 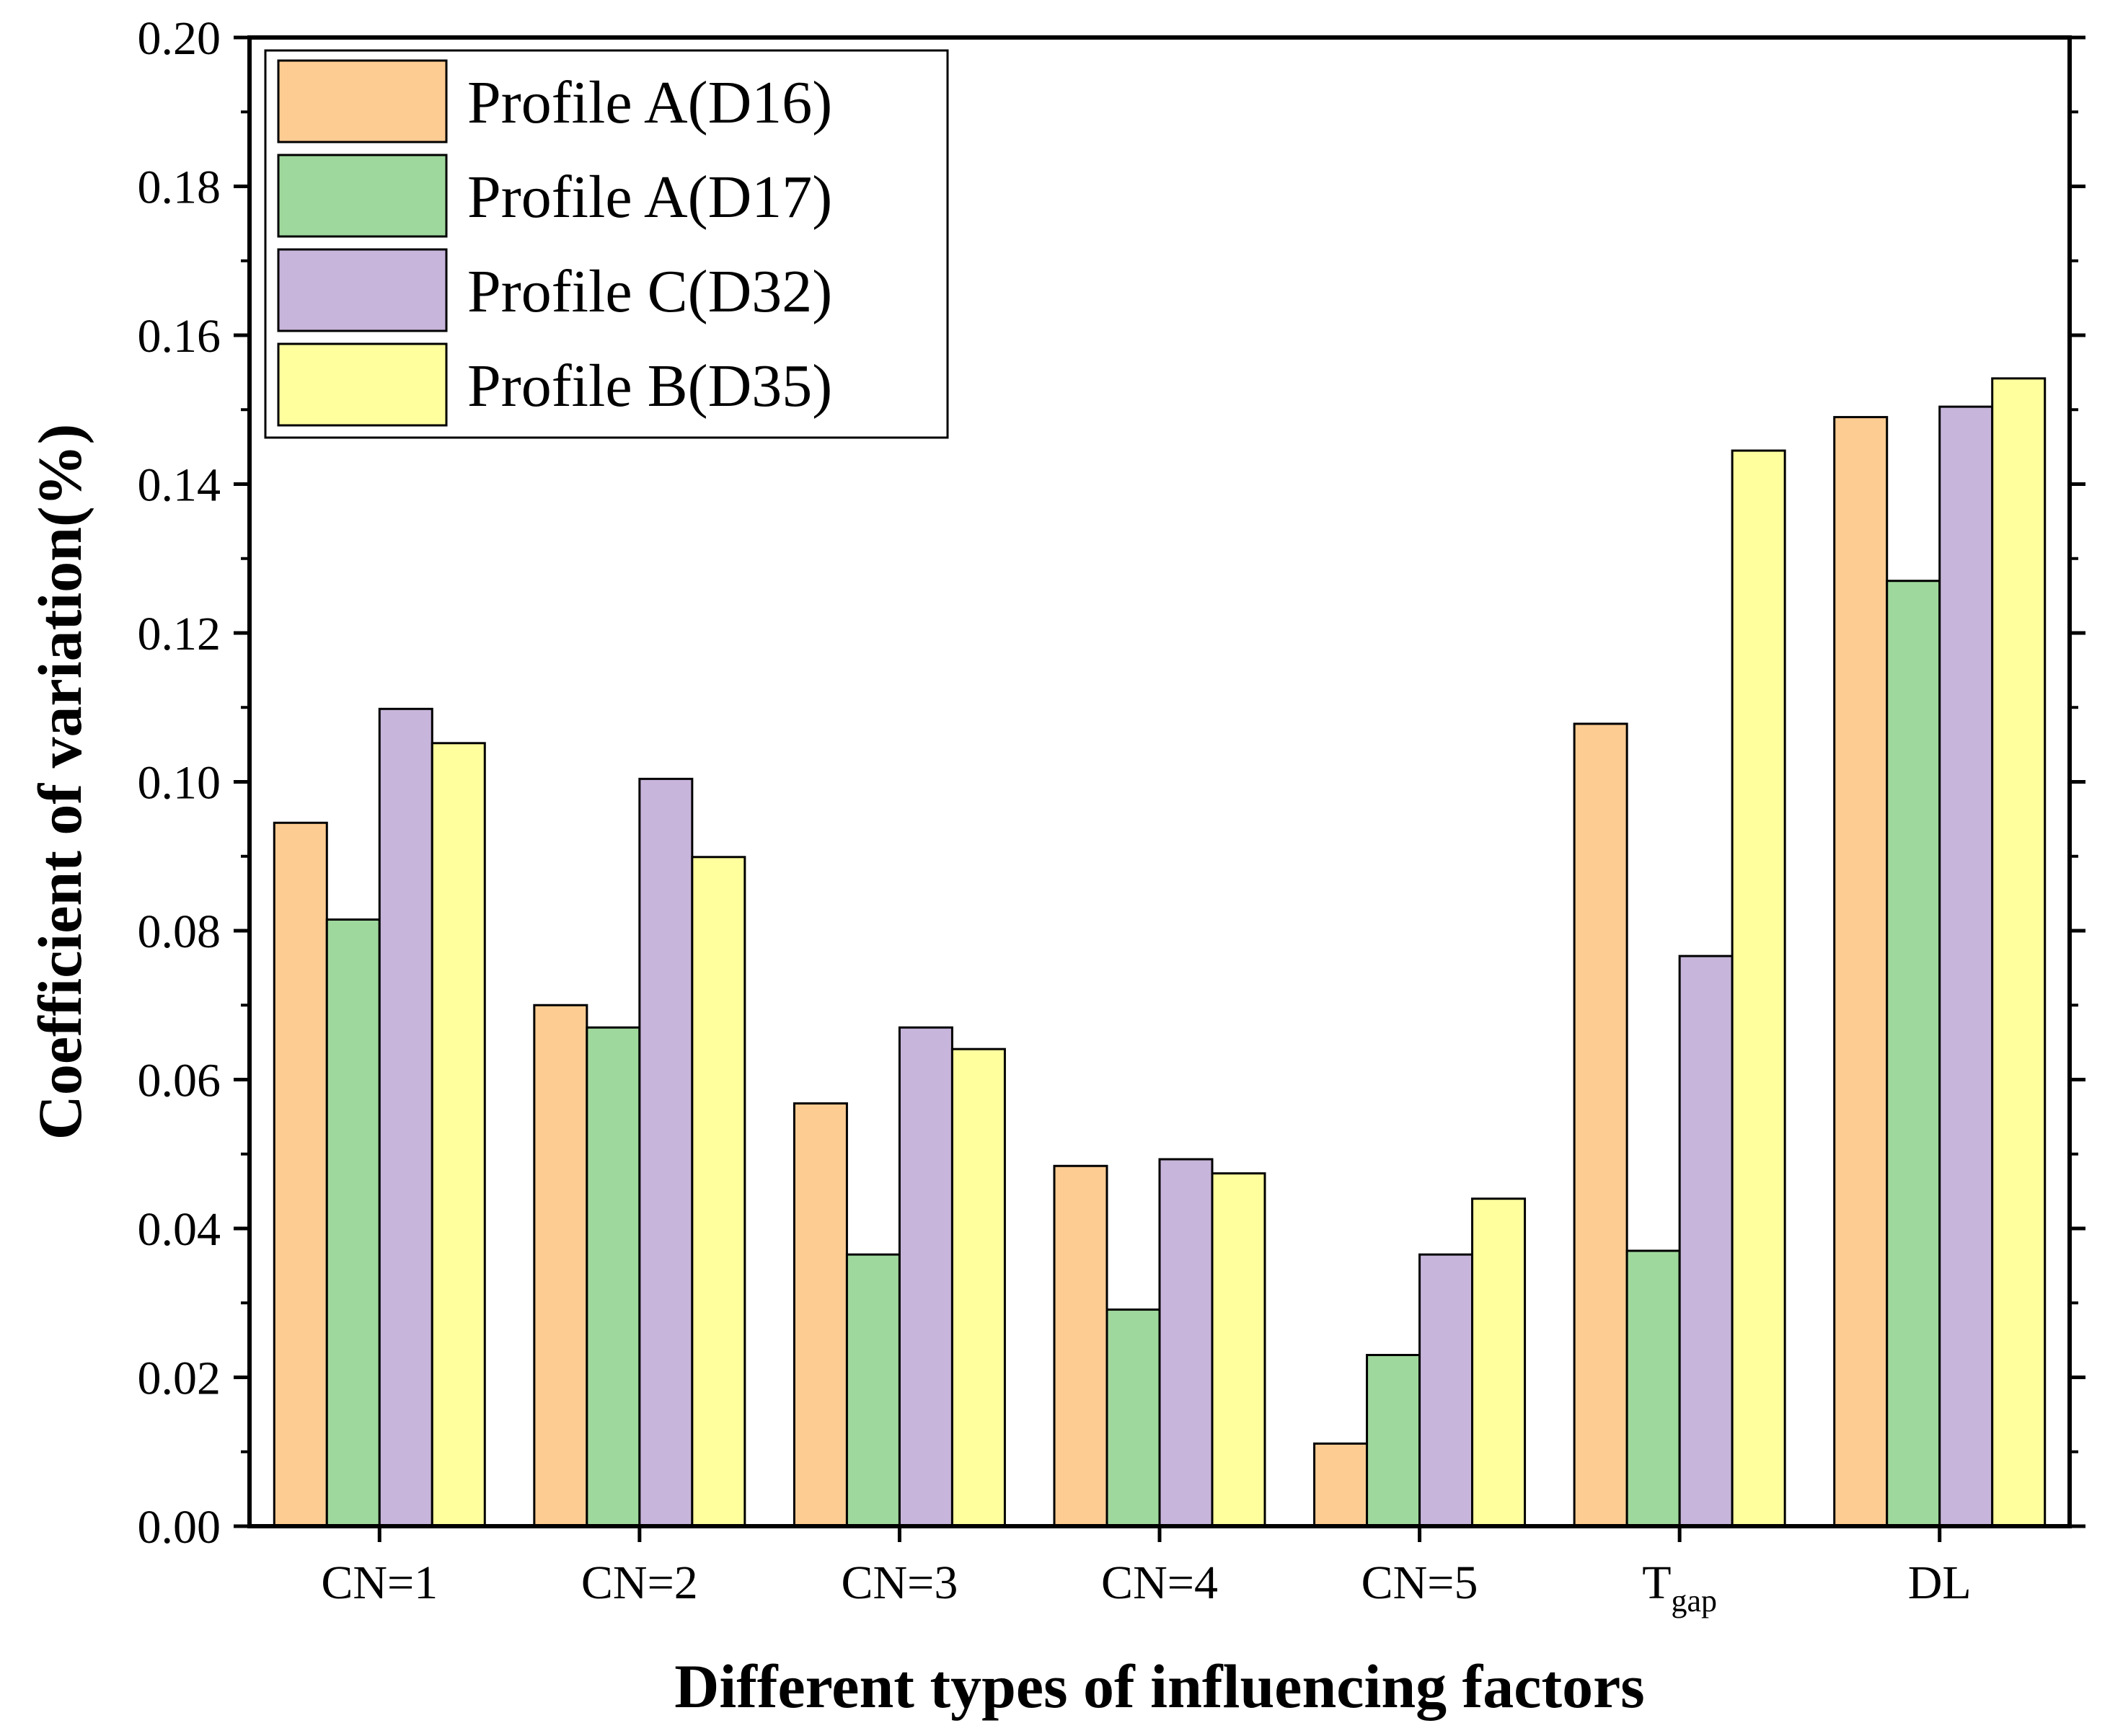 I want to click on y-tick-label: 0.12, so click(x=179, y=634).